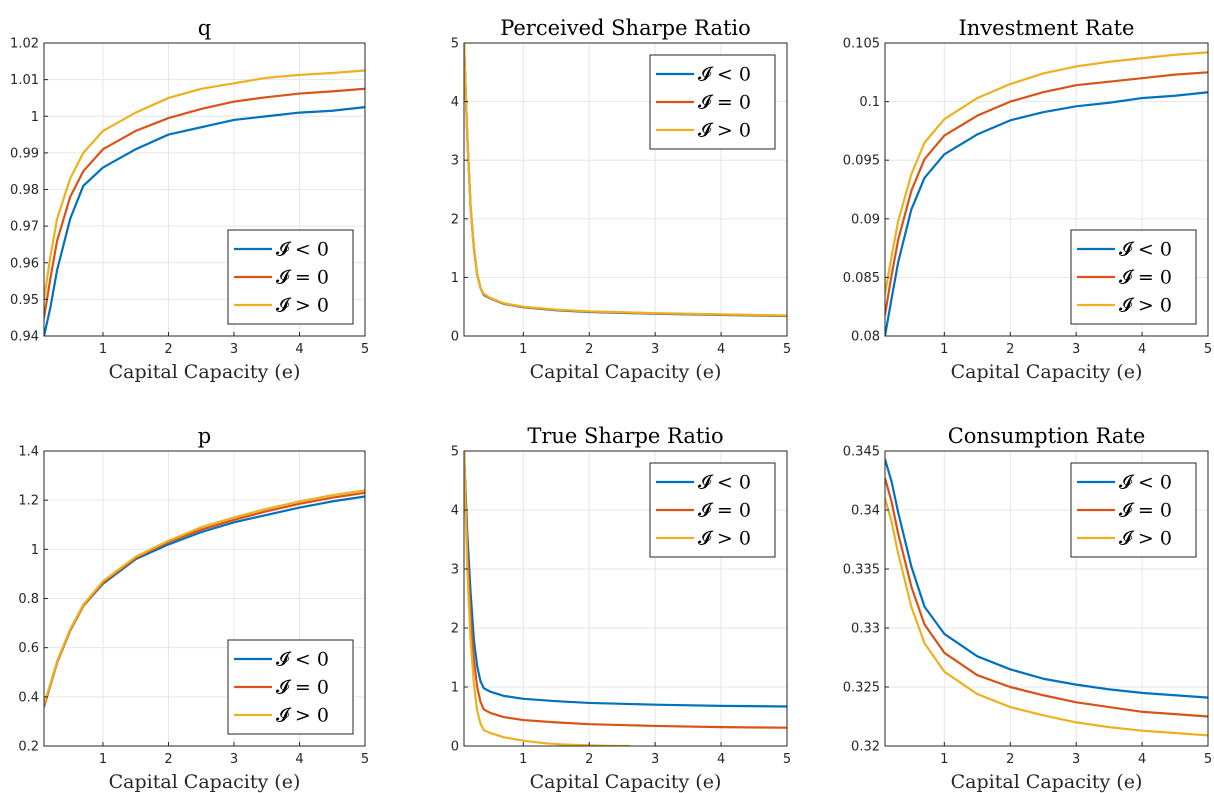 Image resolution: width=1214 pixels, height=793 pixels. Describe the element at coordinates (28, 747) in the screenshot. I see `y-tick-label: 0.2` at that location.